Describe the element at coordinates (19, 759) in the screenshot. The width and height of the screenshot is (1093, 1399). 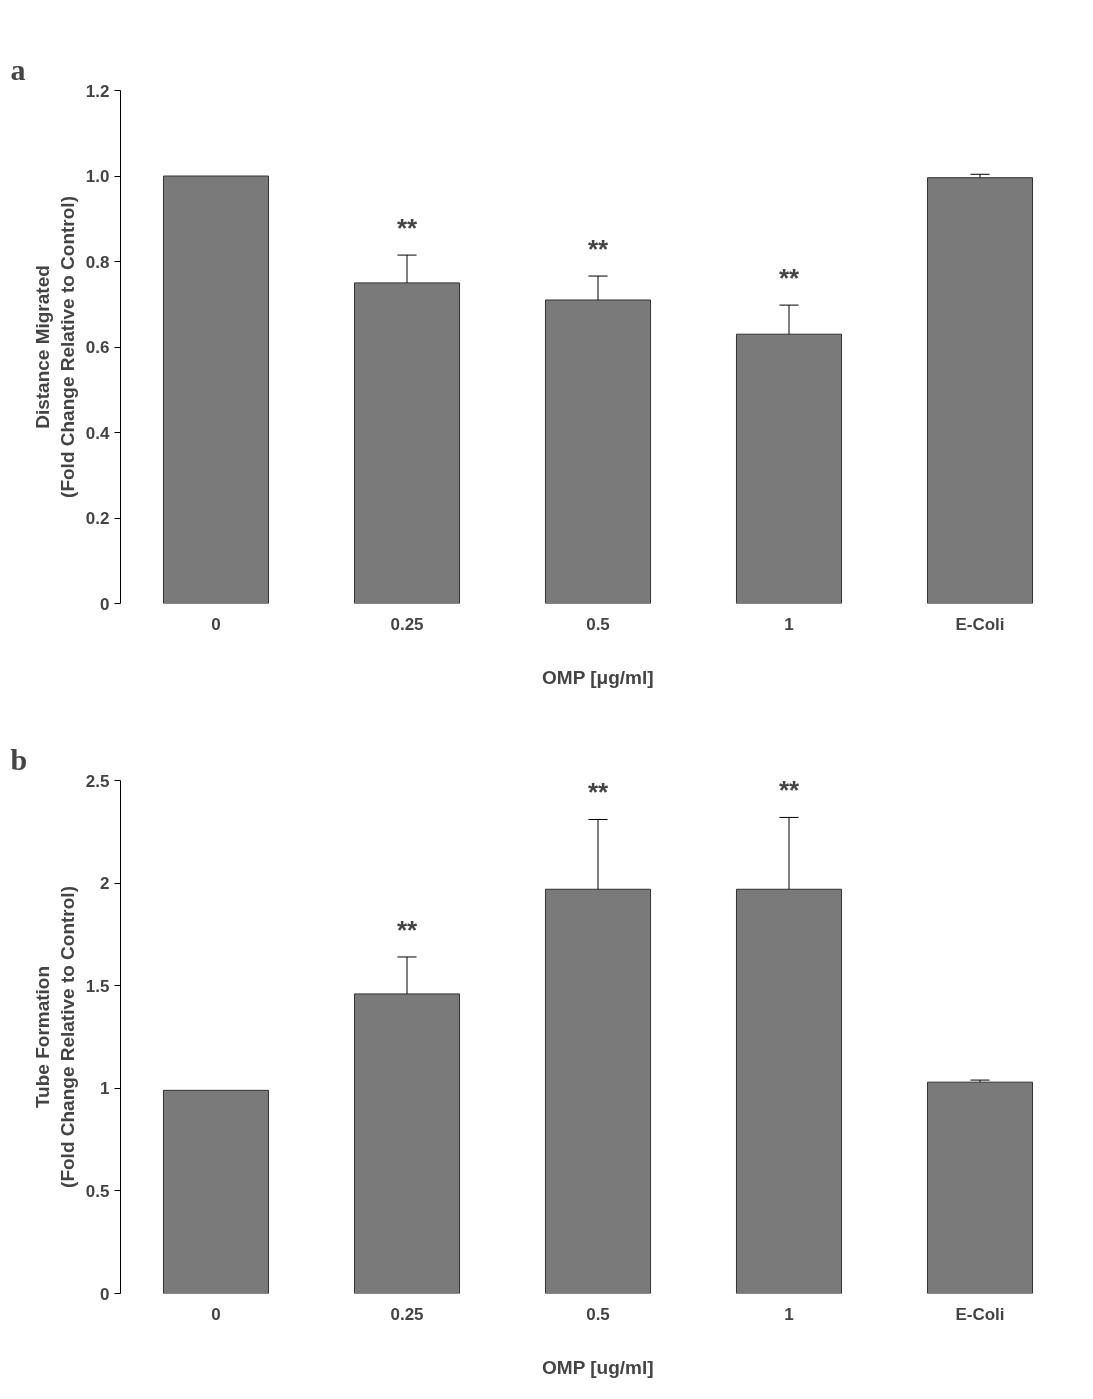
I see `chart-title: b` at that location.